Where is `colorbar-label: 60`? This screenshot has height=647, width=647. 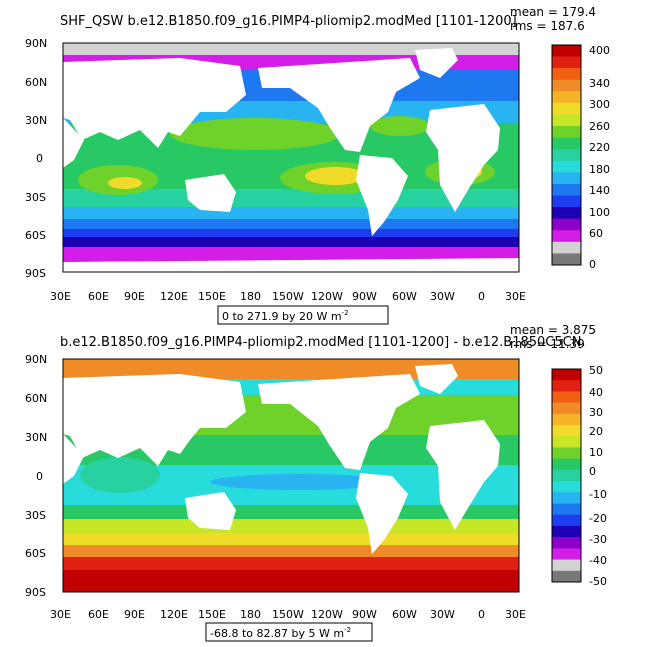
colorbar-label: 60 is located at coordinates (596, 233).